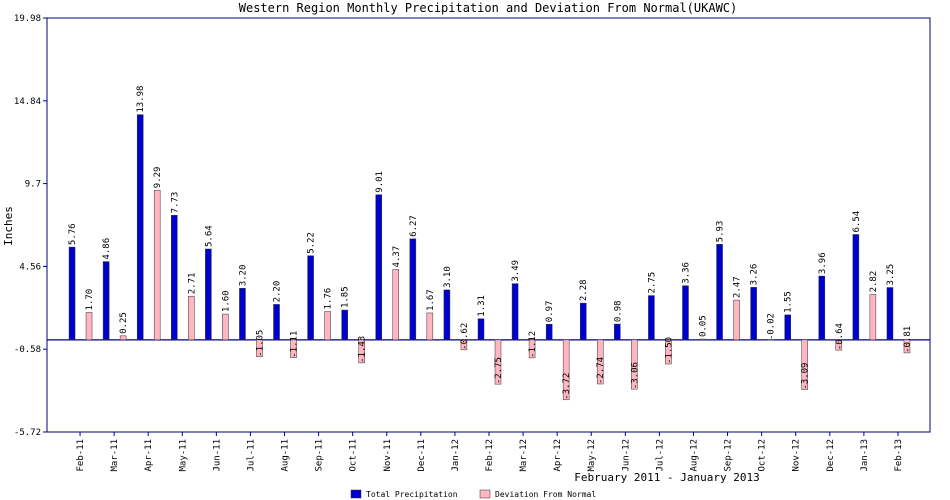 The image size is (950, 500). I want to click on legend-label: Deviation From Normal, so click(545, 494).